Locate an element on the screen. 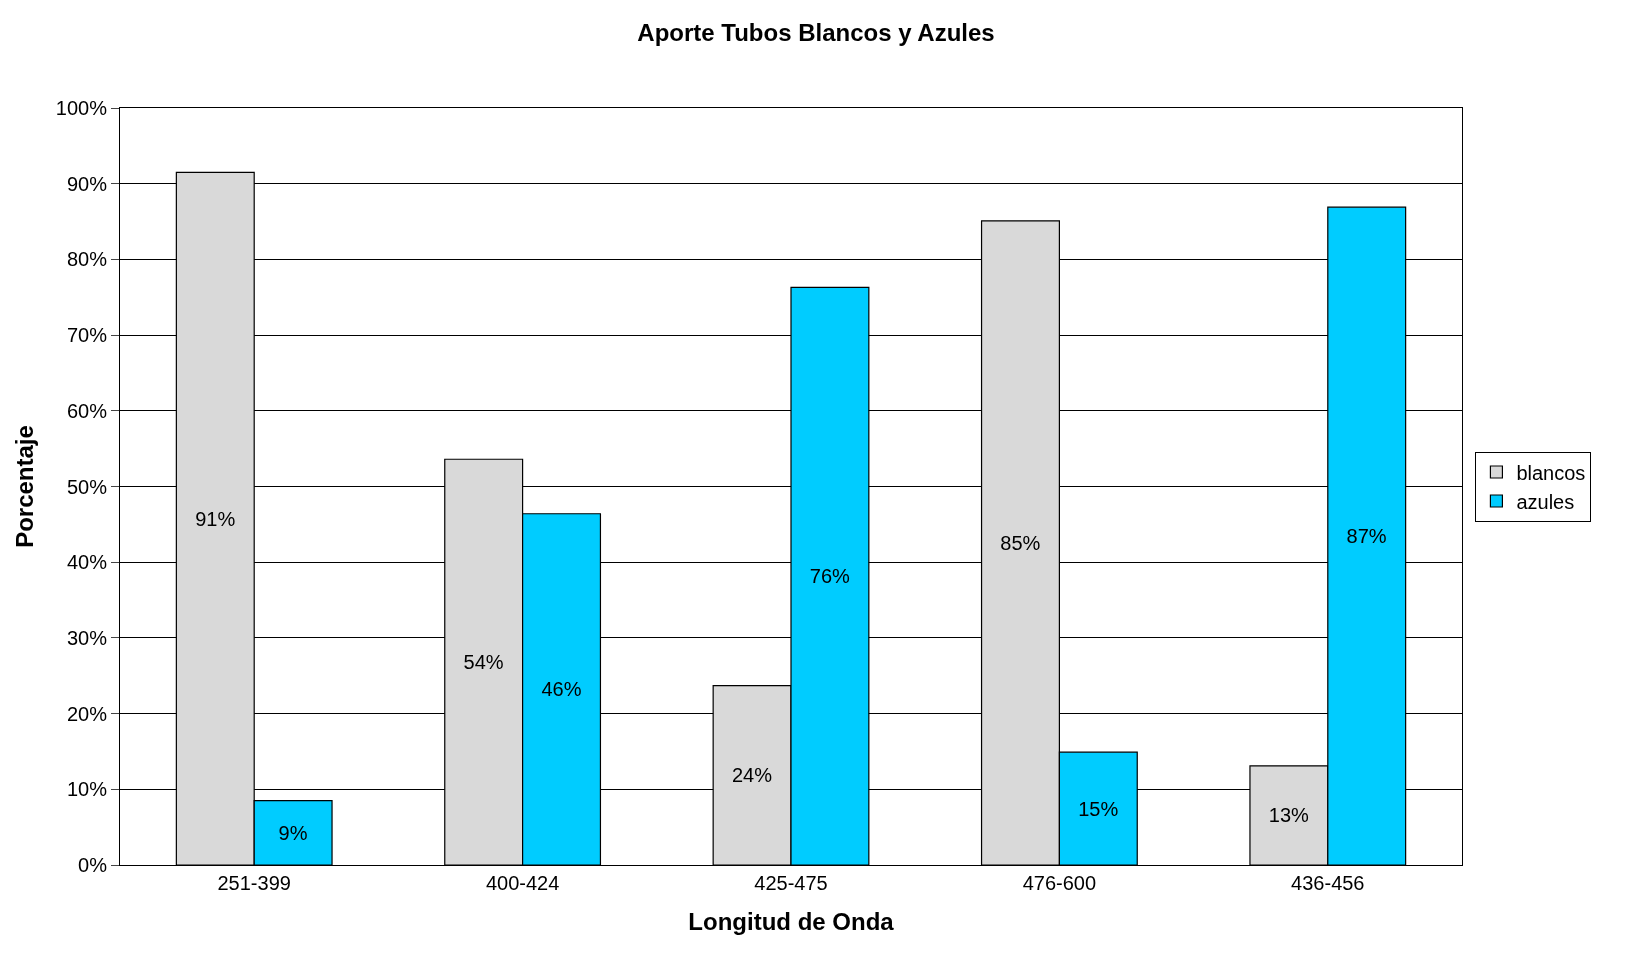  y-tick-label: 50% is located at coordinates (87, 486).